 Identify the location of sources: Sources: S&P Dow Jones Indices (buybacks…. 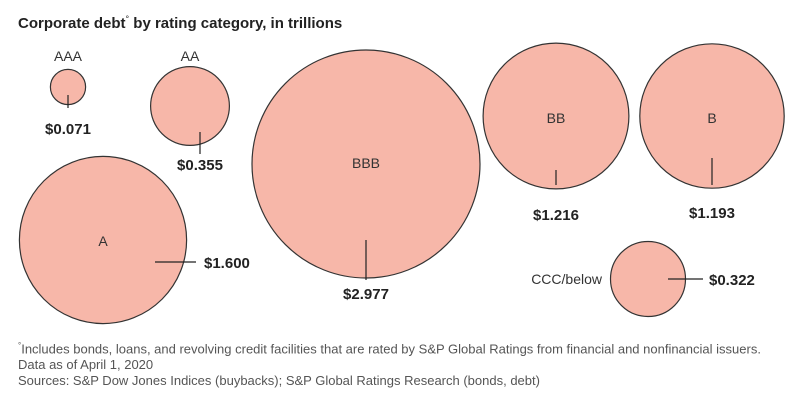
(279, 381).